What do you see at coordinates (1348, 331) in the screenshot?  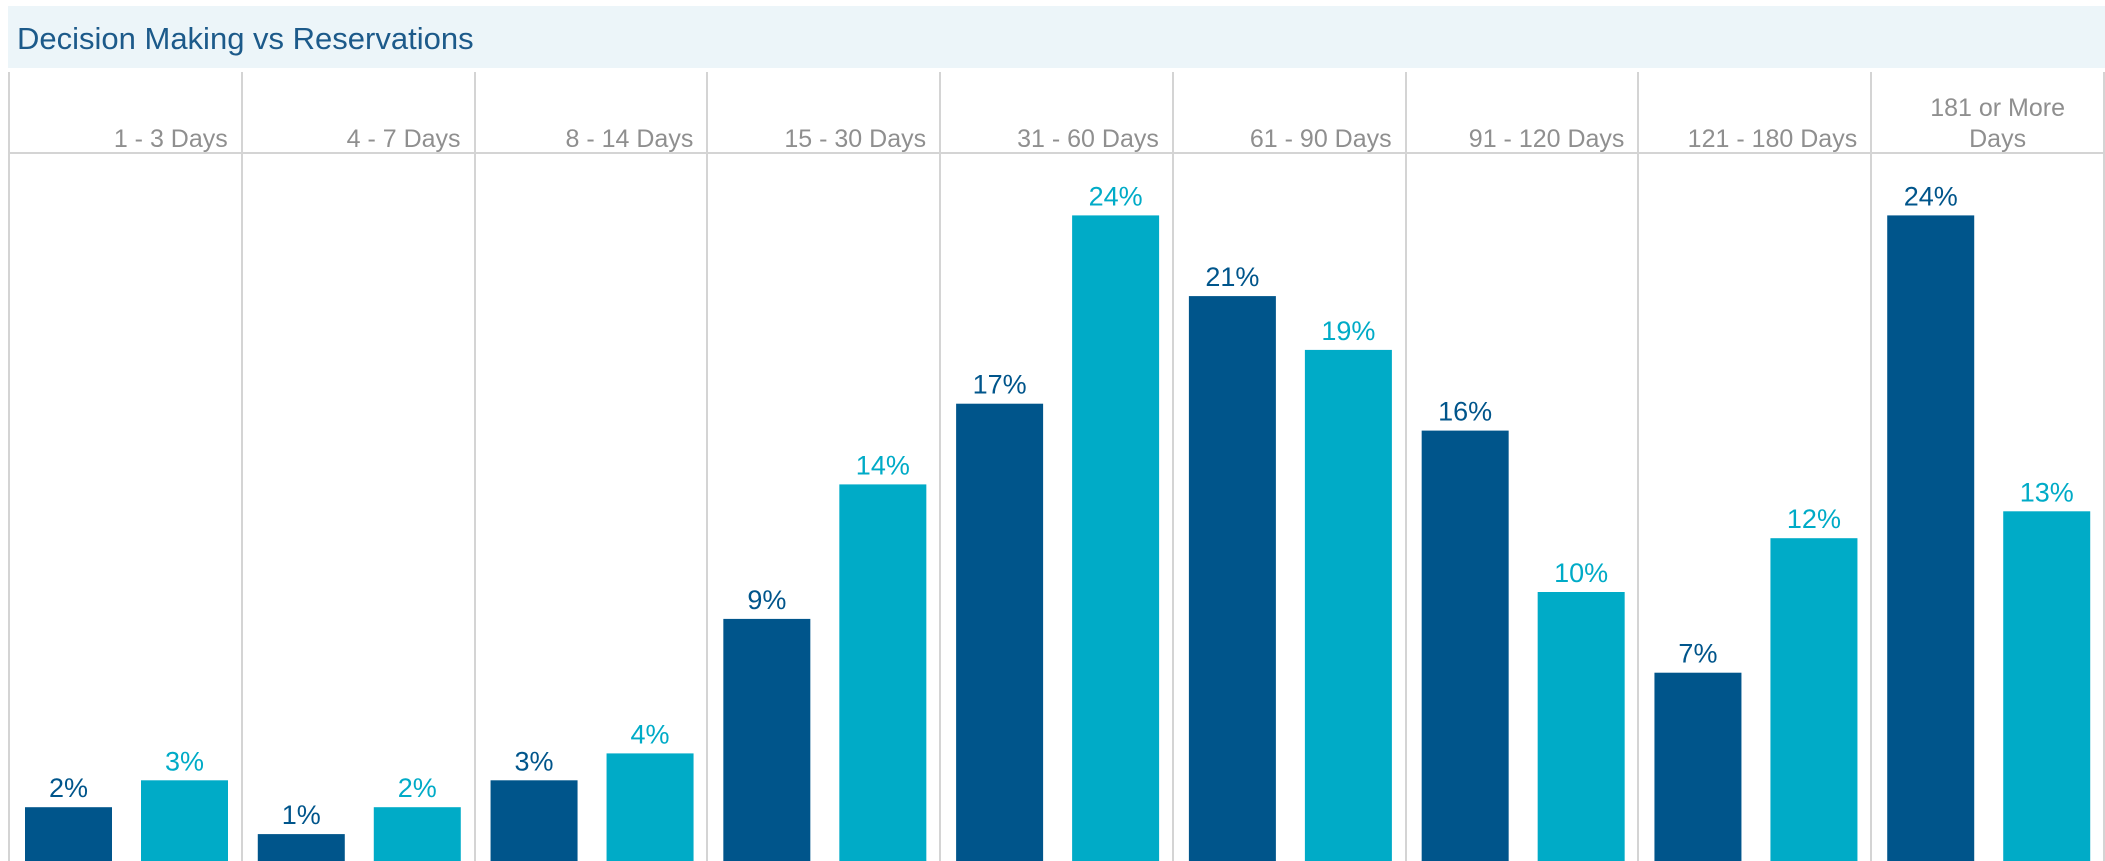 I see `bar-value-label: 19%` at bounding box center [1348, 331].